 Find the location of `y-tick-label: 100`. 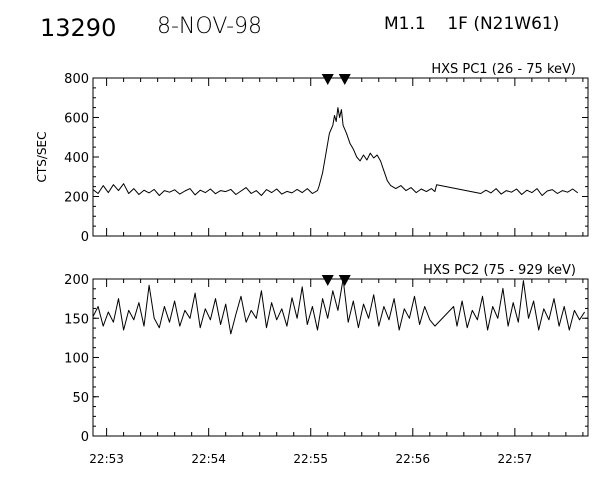

y-tick-label: 100 is located at coordinates (76, 359).